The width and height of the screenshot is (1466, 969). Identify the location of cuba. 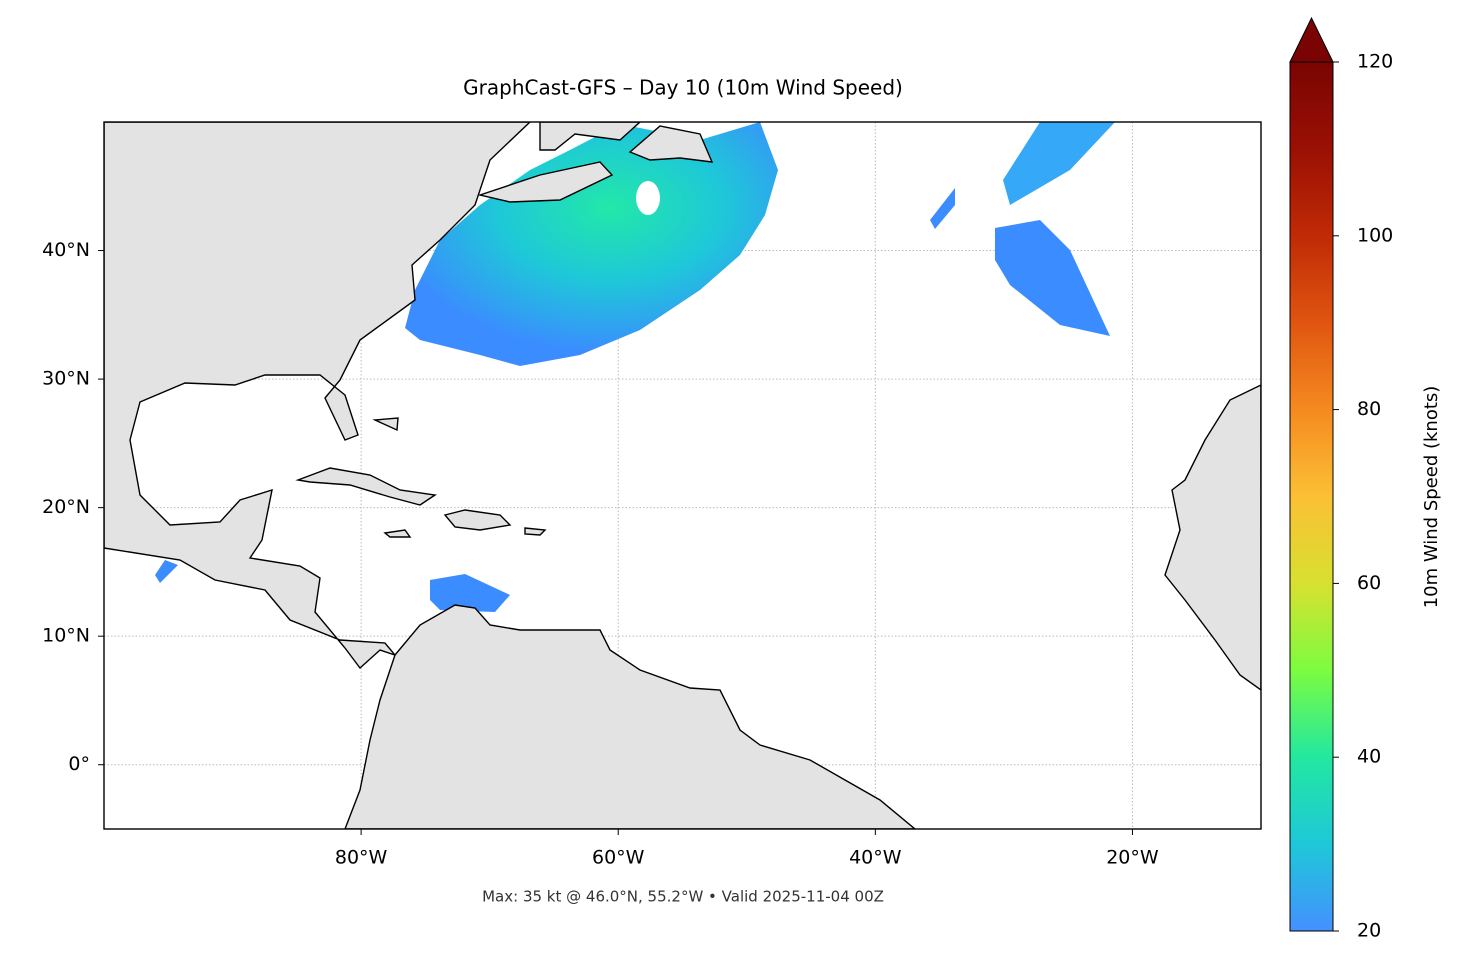
(366, 486).